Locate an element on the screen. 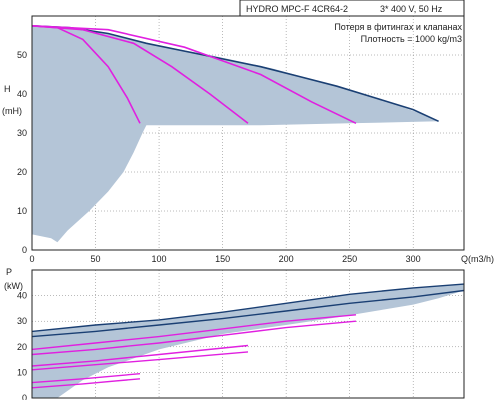 This screenshot has width=500, height=400. power-y-ticks: 0 10 20 30 40 is located at coordinates (22, 345).